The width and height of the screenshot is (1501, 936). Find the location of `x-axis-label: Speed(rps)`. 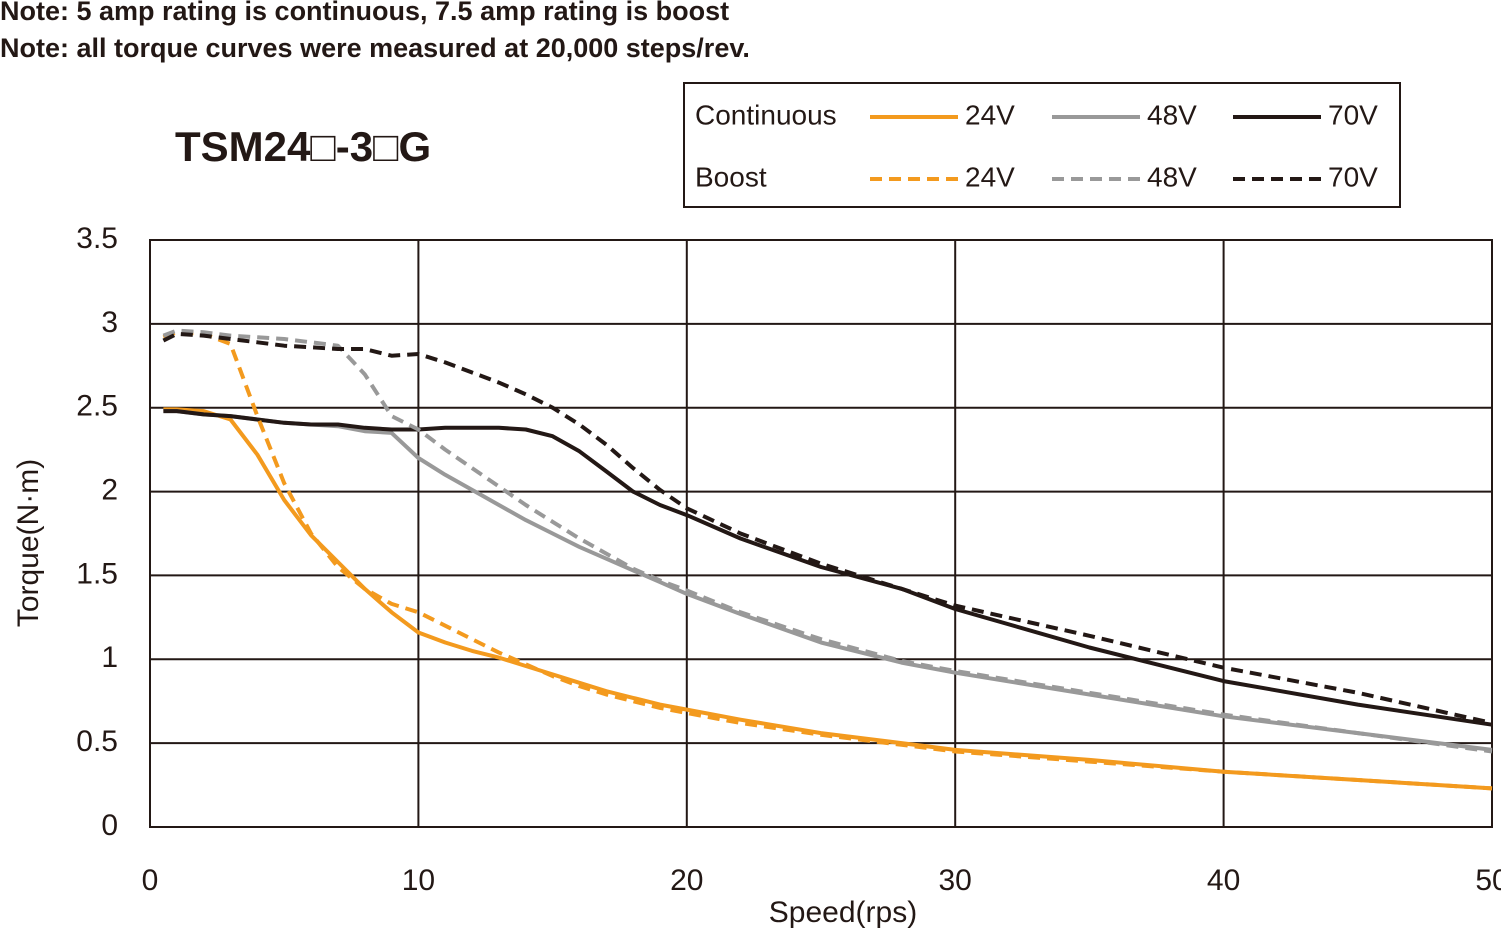

x-axis-label: Speed(rps) is located at coordinates (843, 912).